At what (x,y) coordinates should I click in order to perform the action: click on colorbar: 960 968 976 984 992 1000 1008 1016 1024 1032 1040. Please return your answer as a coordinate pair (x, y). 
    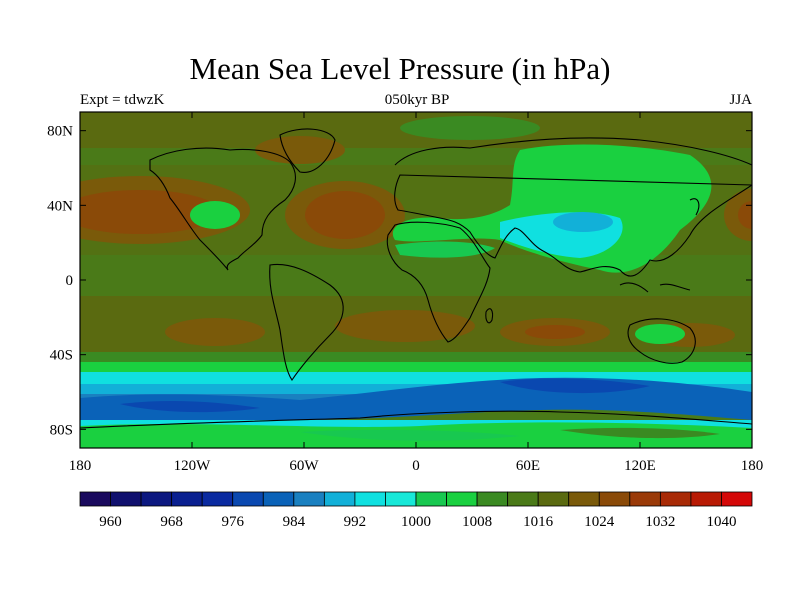
    Looking at the image, I should click on (416, 510).